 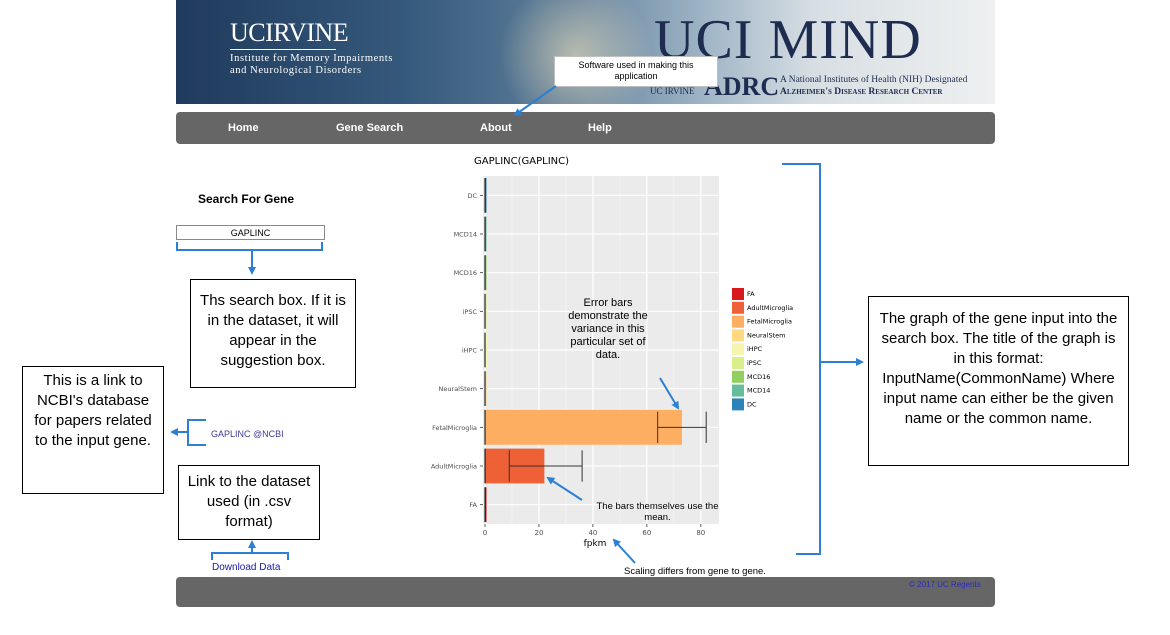 I want to click on y-tick-label: iHPC, so click(x=470, y=351).